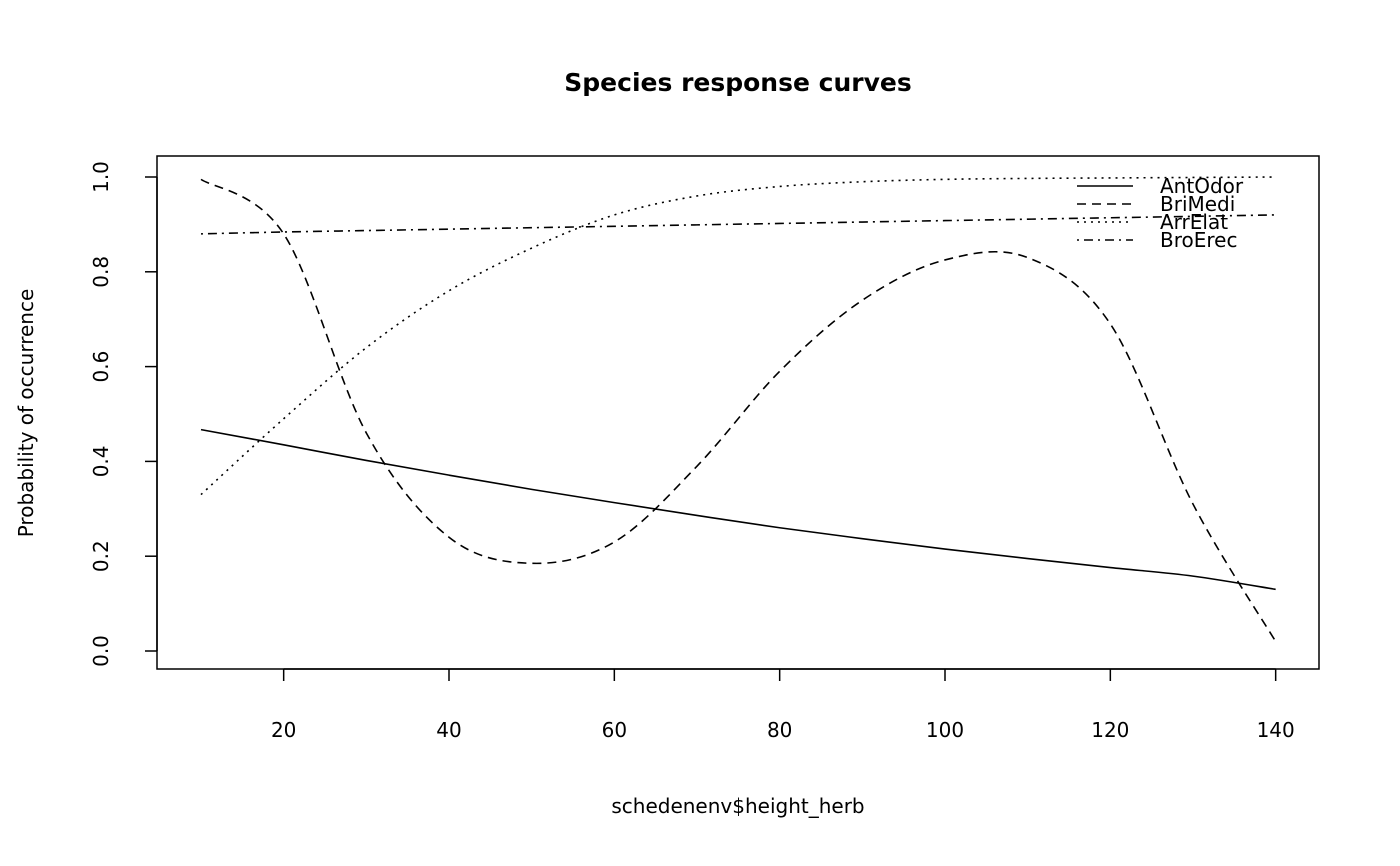 This screenshot has width=1400, height=866. What do you see at coordinates (123, 414) in the screenshot?
I see `y-axis: 0.0 0.2 0.4 0.6 0.8 1.0` at bounding box center [123, 414].